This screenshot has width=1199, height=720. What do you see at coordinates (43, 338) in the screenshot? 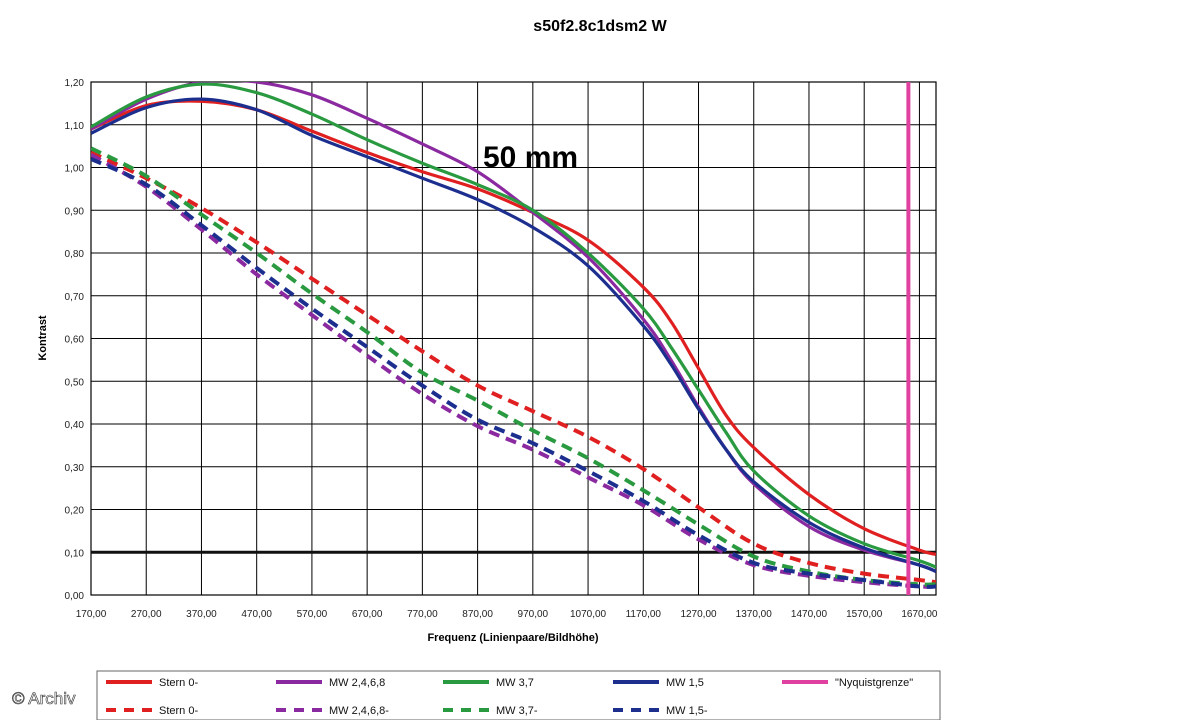
I see `y-axis-label: Kontrast` at bounding box center [43, 338].